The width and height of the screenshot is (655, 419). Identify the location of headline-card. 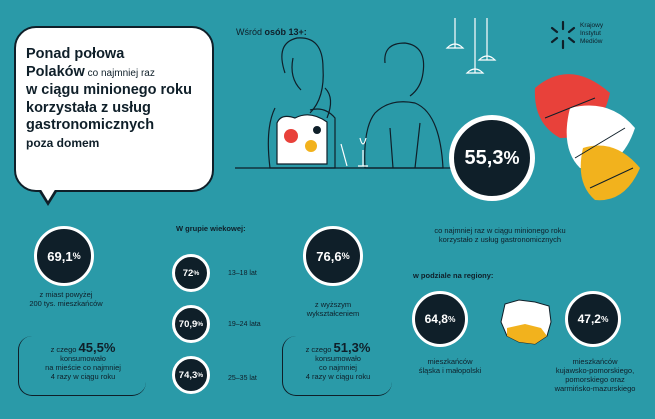
(114, 109).